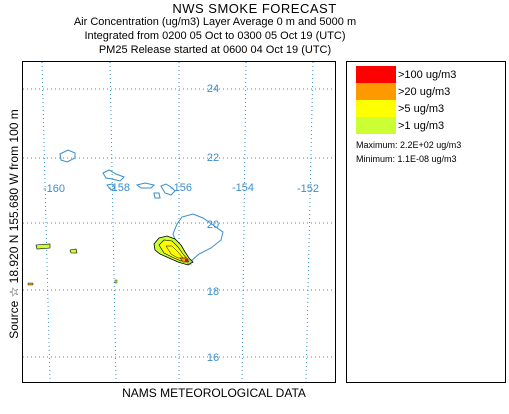 The height and width of the screenshot is (414, 509). I want to click on legend-item: >20 ug/m3, so click(403, 91).